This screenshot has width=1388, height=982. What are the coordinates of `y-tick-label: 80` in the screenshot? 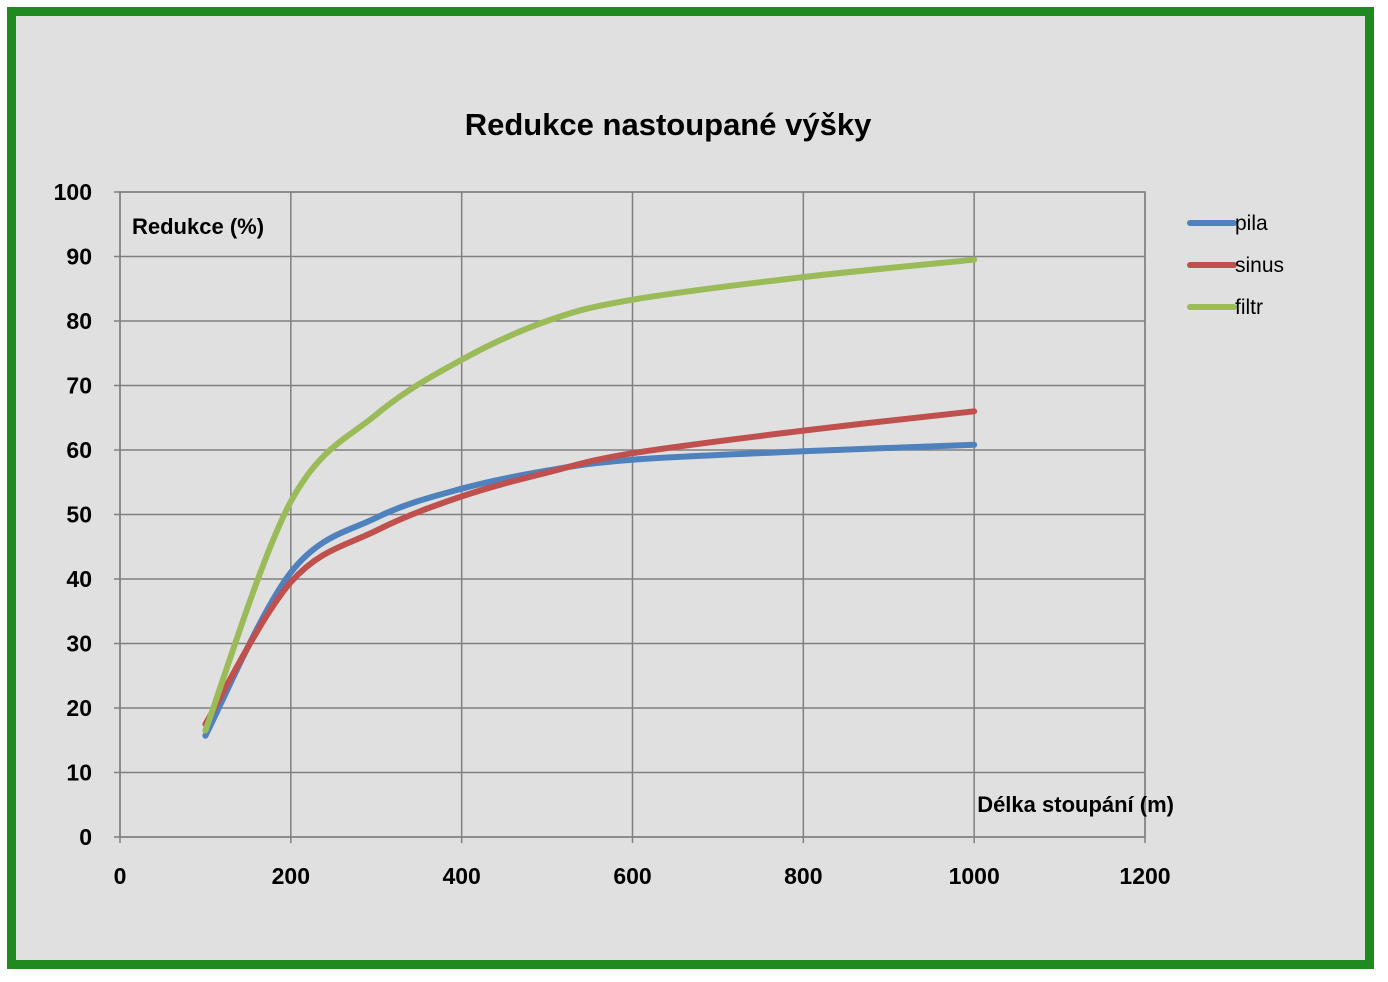 It's located at (79, 321).